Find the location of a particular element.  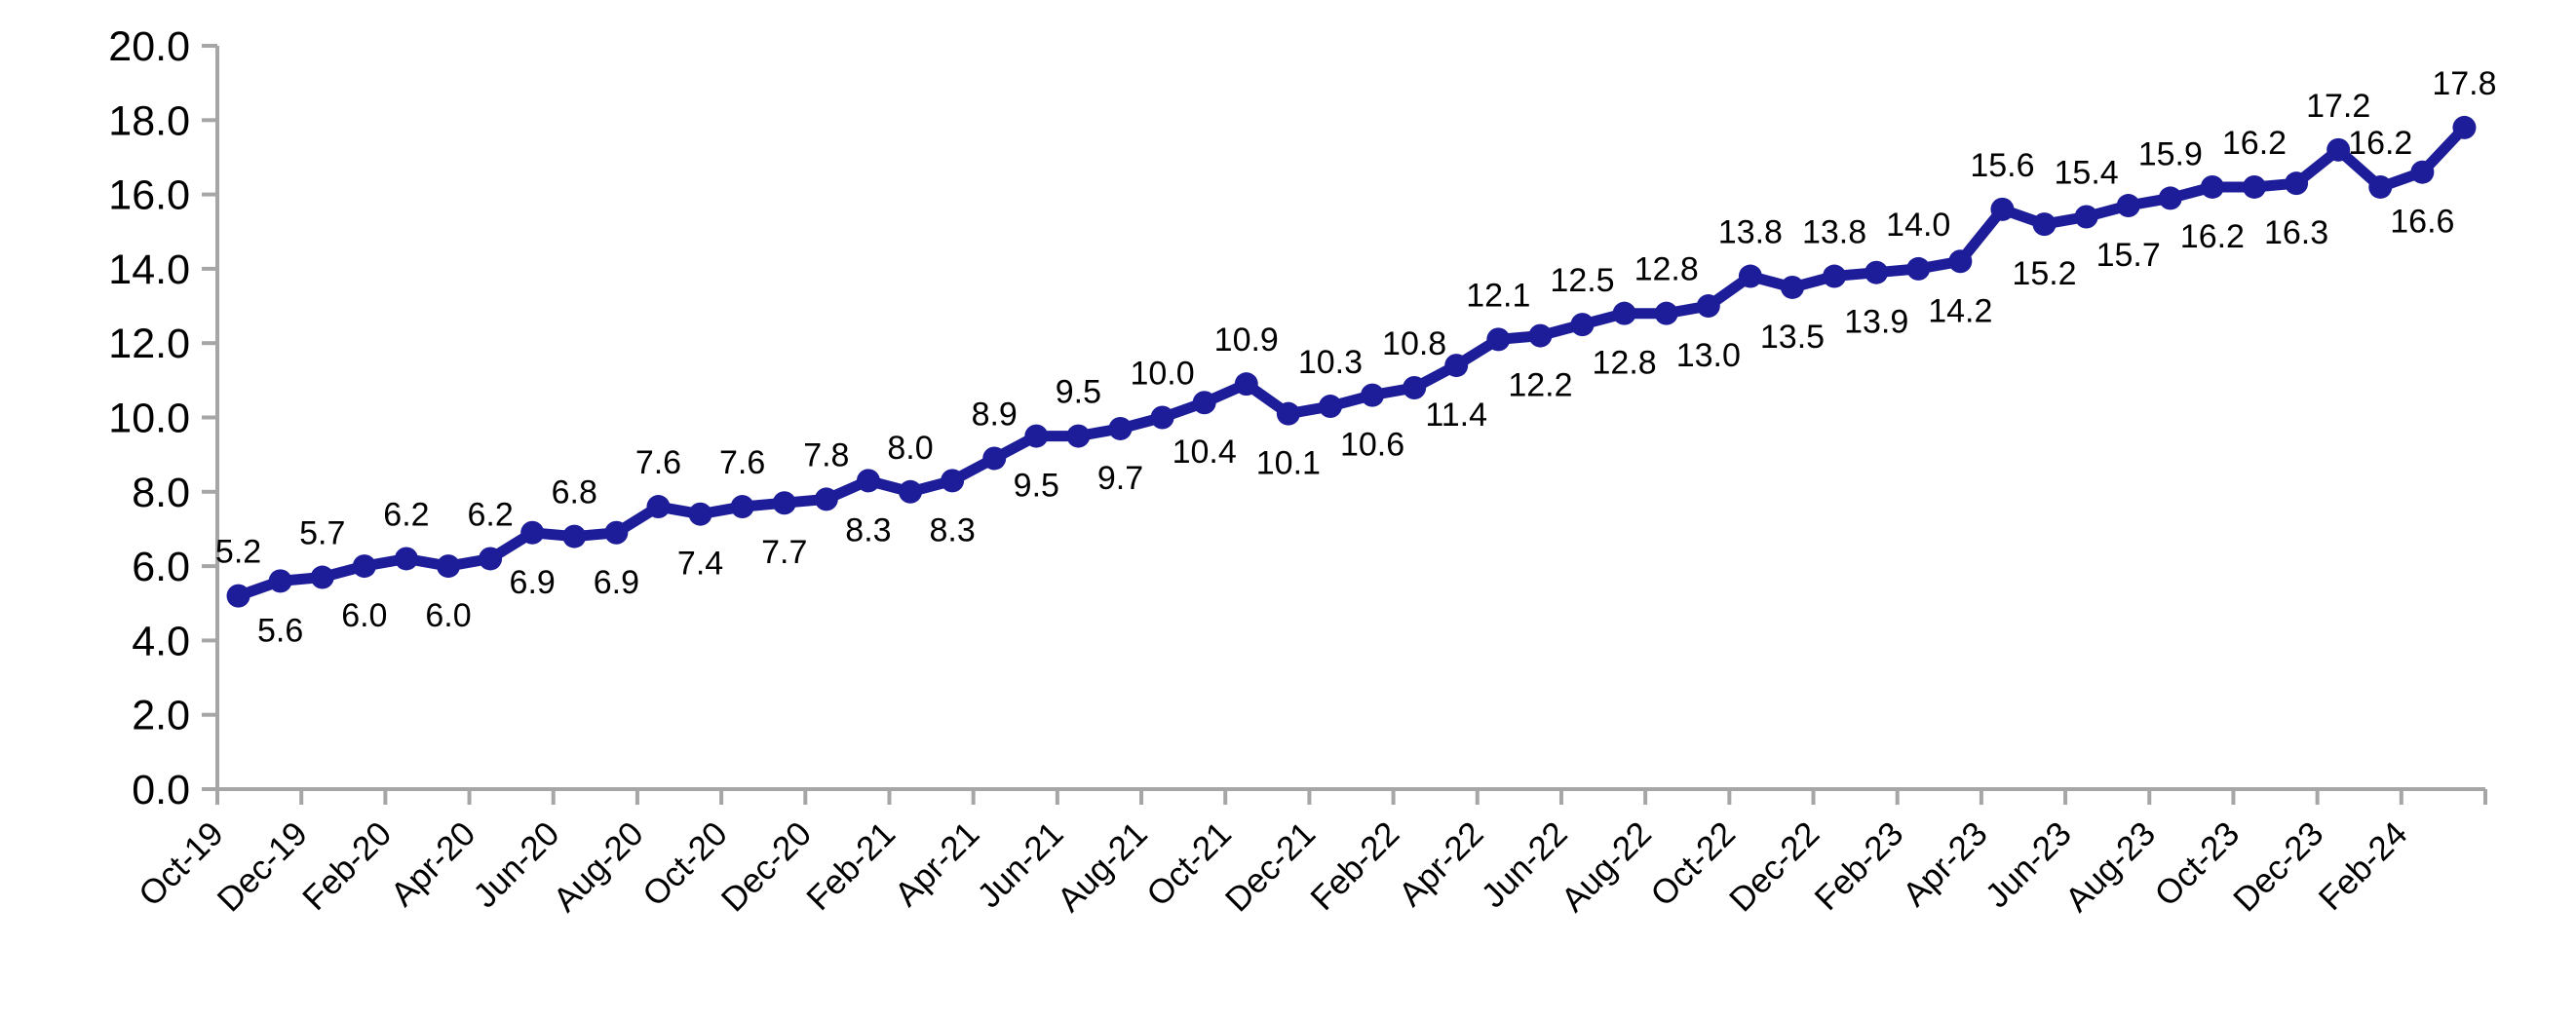

x-axis-tick-label: Feb-20 is located at coordinates (347, 866).